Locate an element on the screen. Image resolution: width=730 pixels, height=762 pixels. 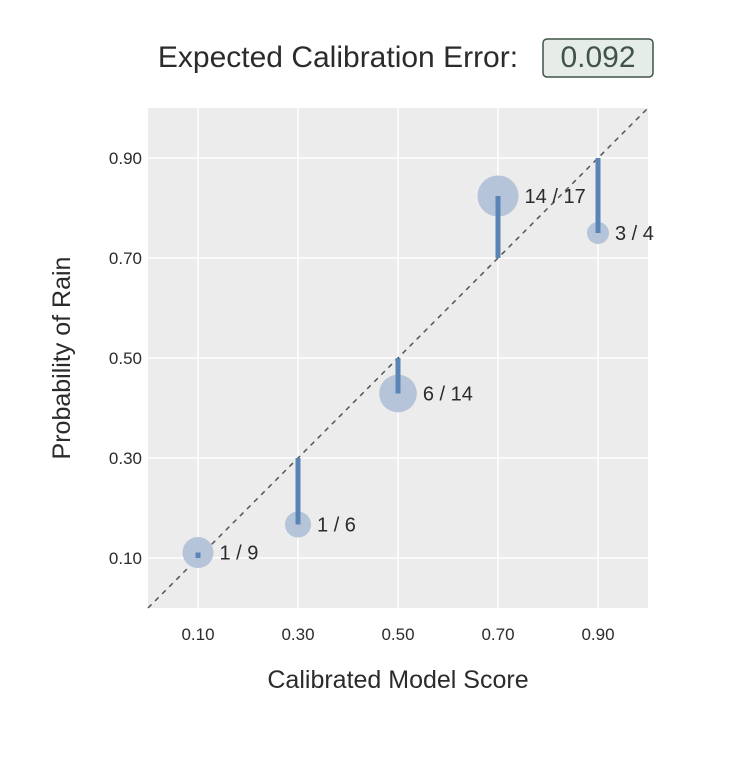
x-tick-label: 0.70 is located at coordinates (497, 634).